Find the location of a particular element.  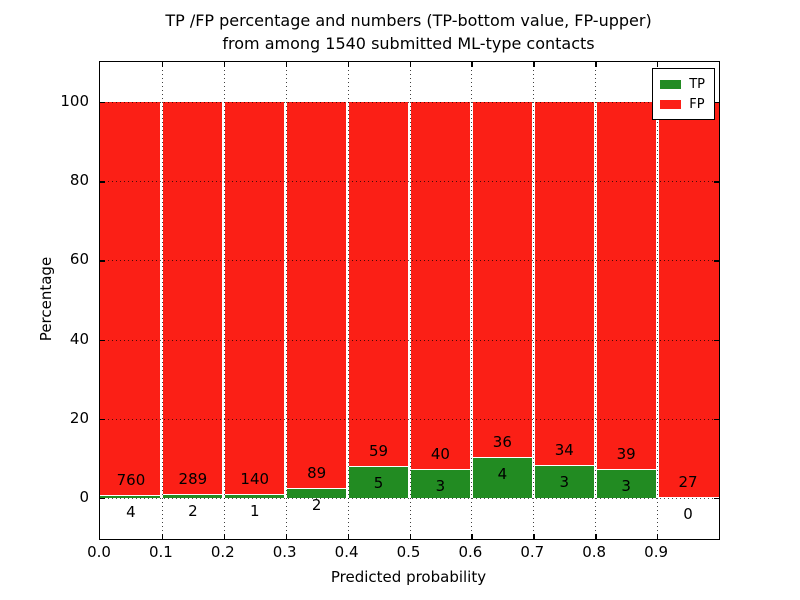

tp-count-label: 5 is located at coordinates (378, 482).